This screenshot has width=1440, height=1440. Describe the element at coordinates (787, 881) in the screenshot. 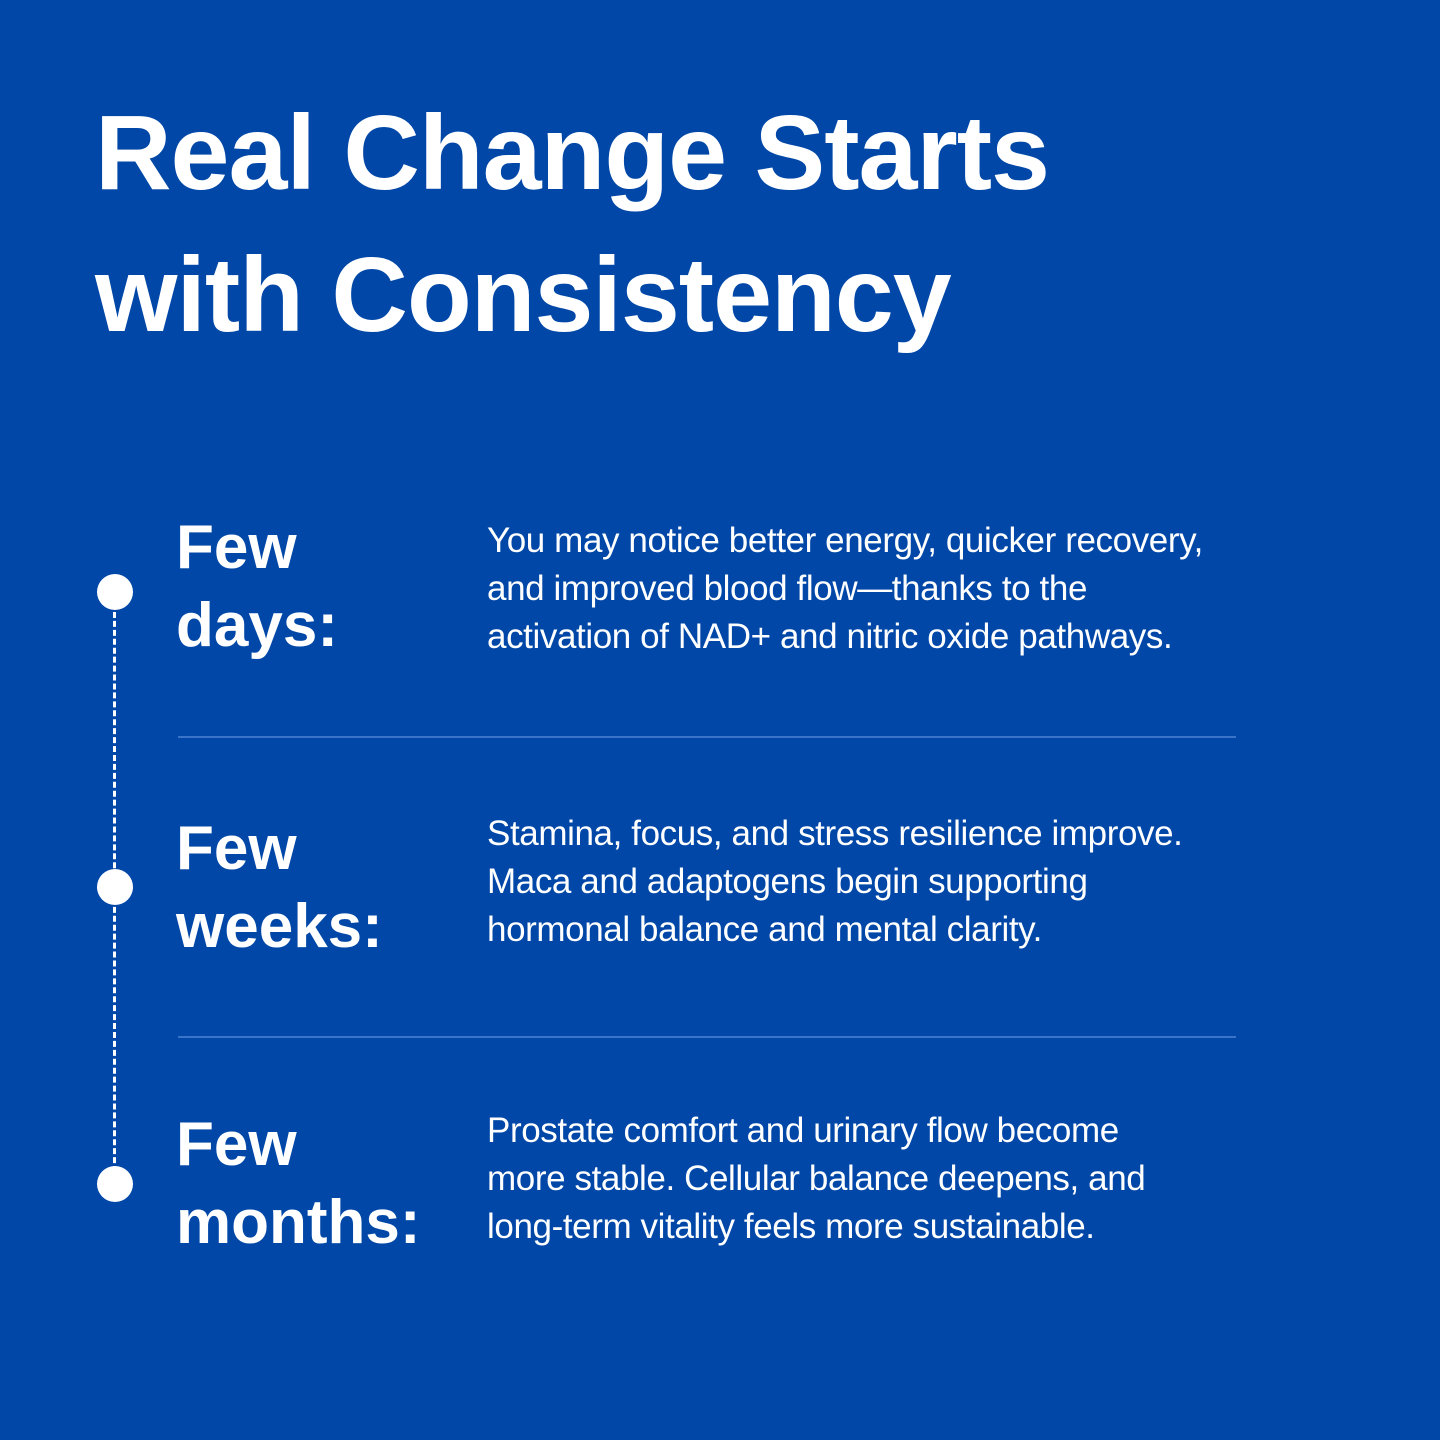

I see `desc-line: Maca and adaptogens begin supporting` at that location.